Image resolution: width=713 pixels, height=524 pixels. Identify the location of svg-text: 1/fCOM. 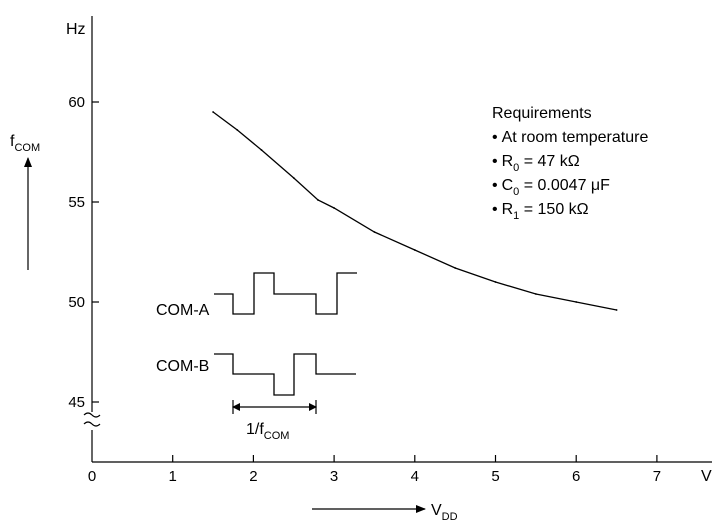
(267, 431).